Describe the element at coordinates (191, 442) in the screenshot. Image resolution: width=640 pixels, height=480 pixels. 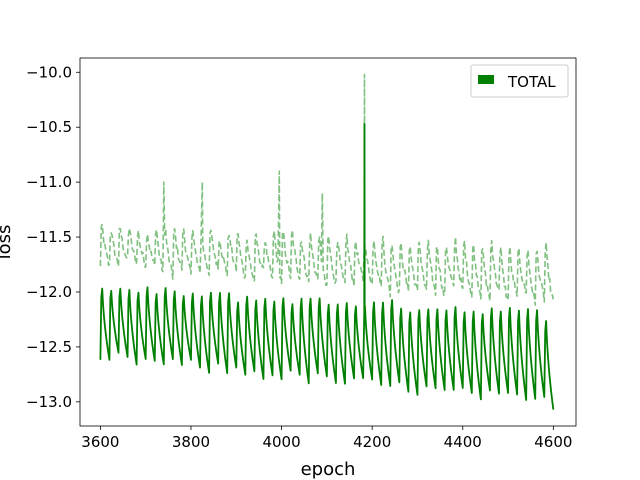
I see `x-tick-label: 3800` at that location.